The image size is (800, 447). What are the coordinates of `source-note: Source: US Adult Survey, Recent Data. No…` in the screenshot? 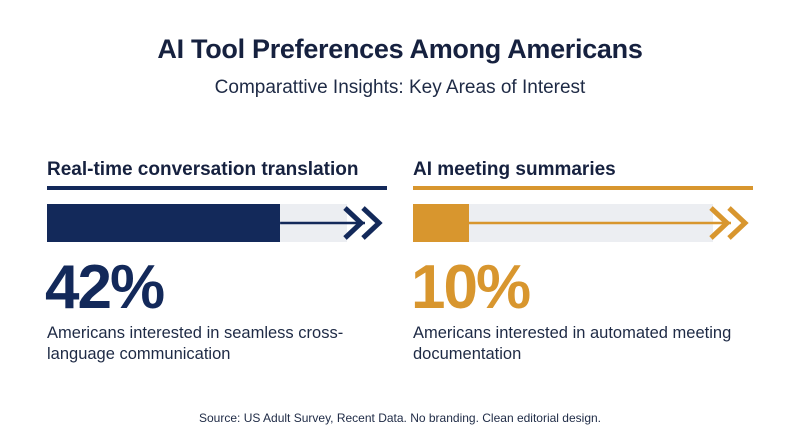 It's located at (400, 418).